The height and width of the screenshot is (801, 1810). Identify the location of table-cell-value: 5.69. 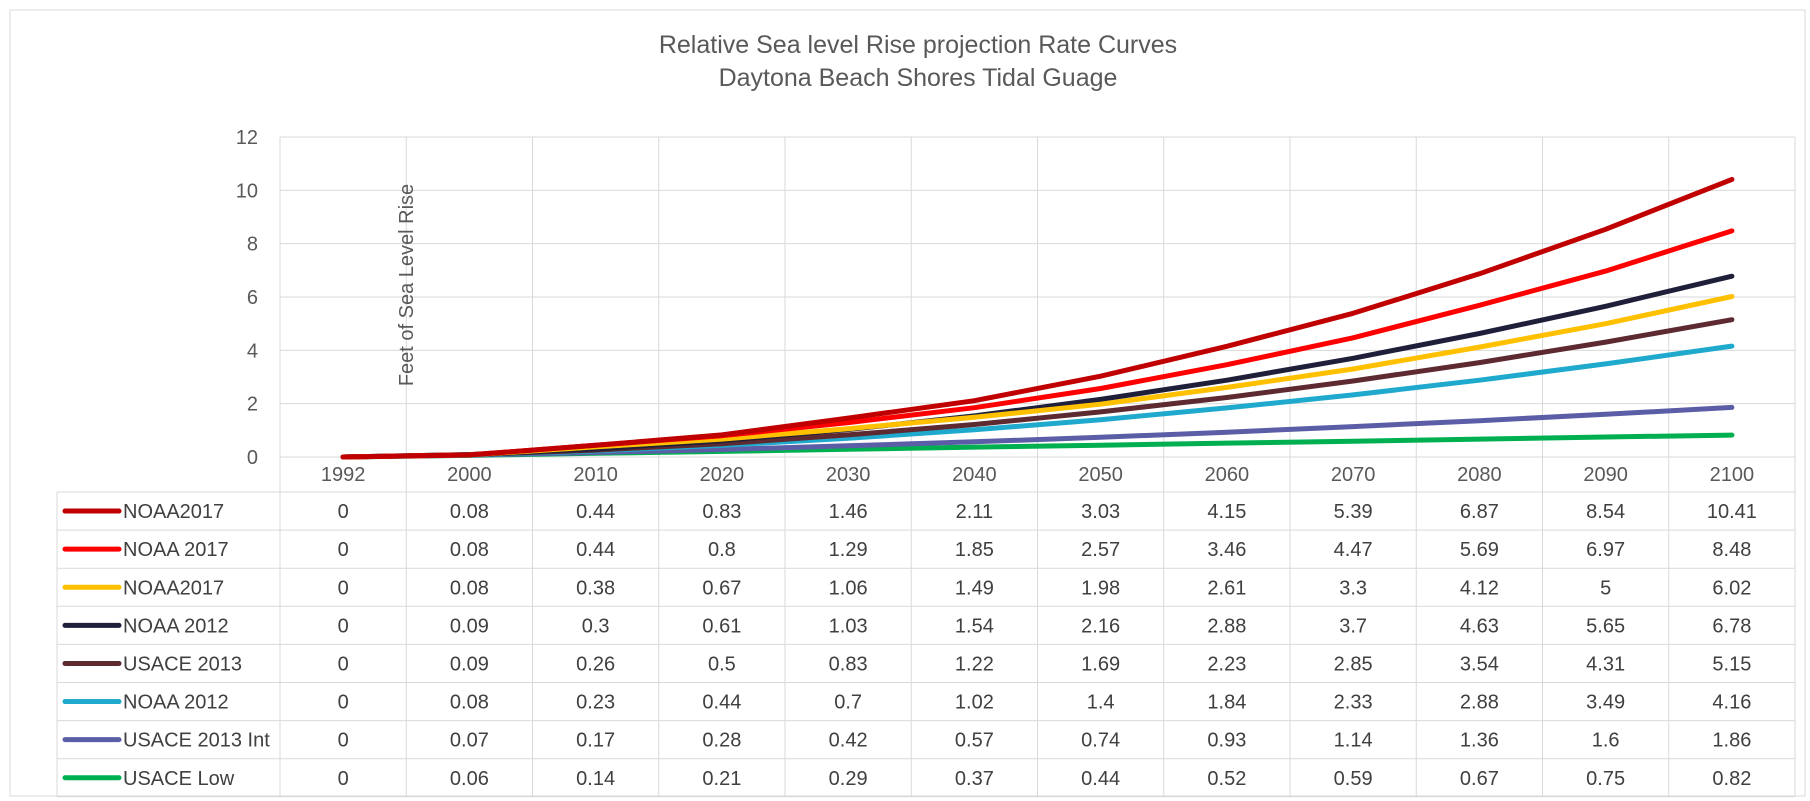
(1479, 550).